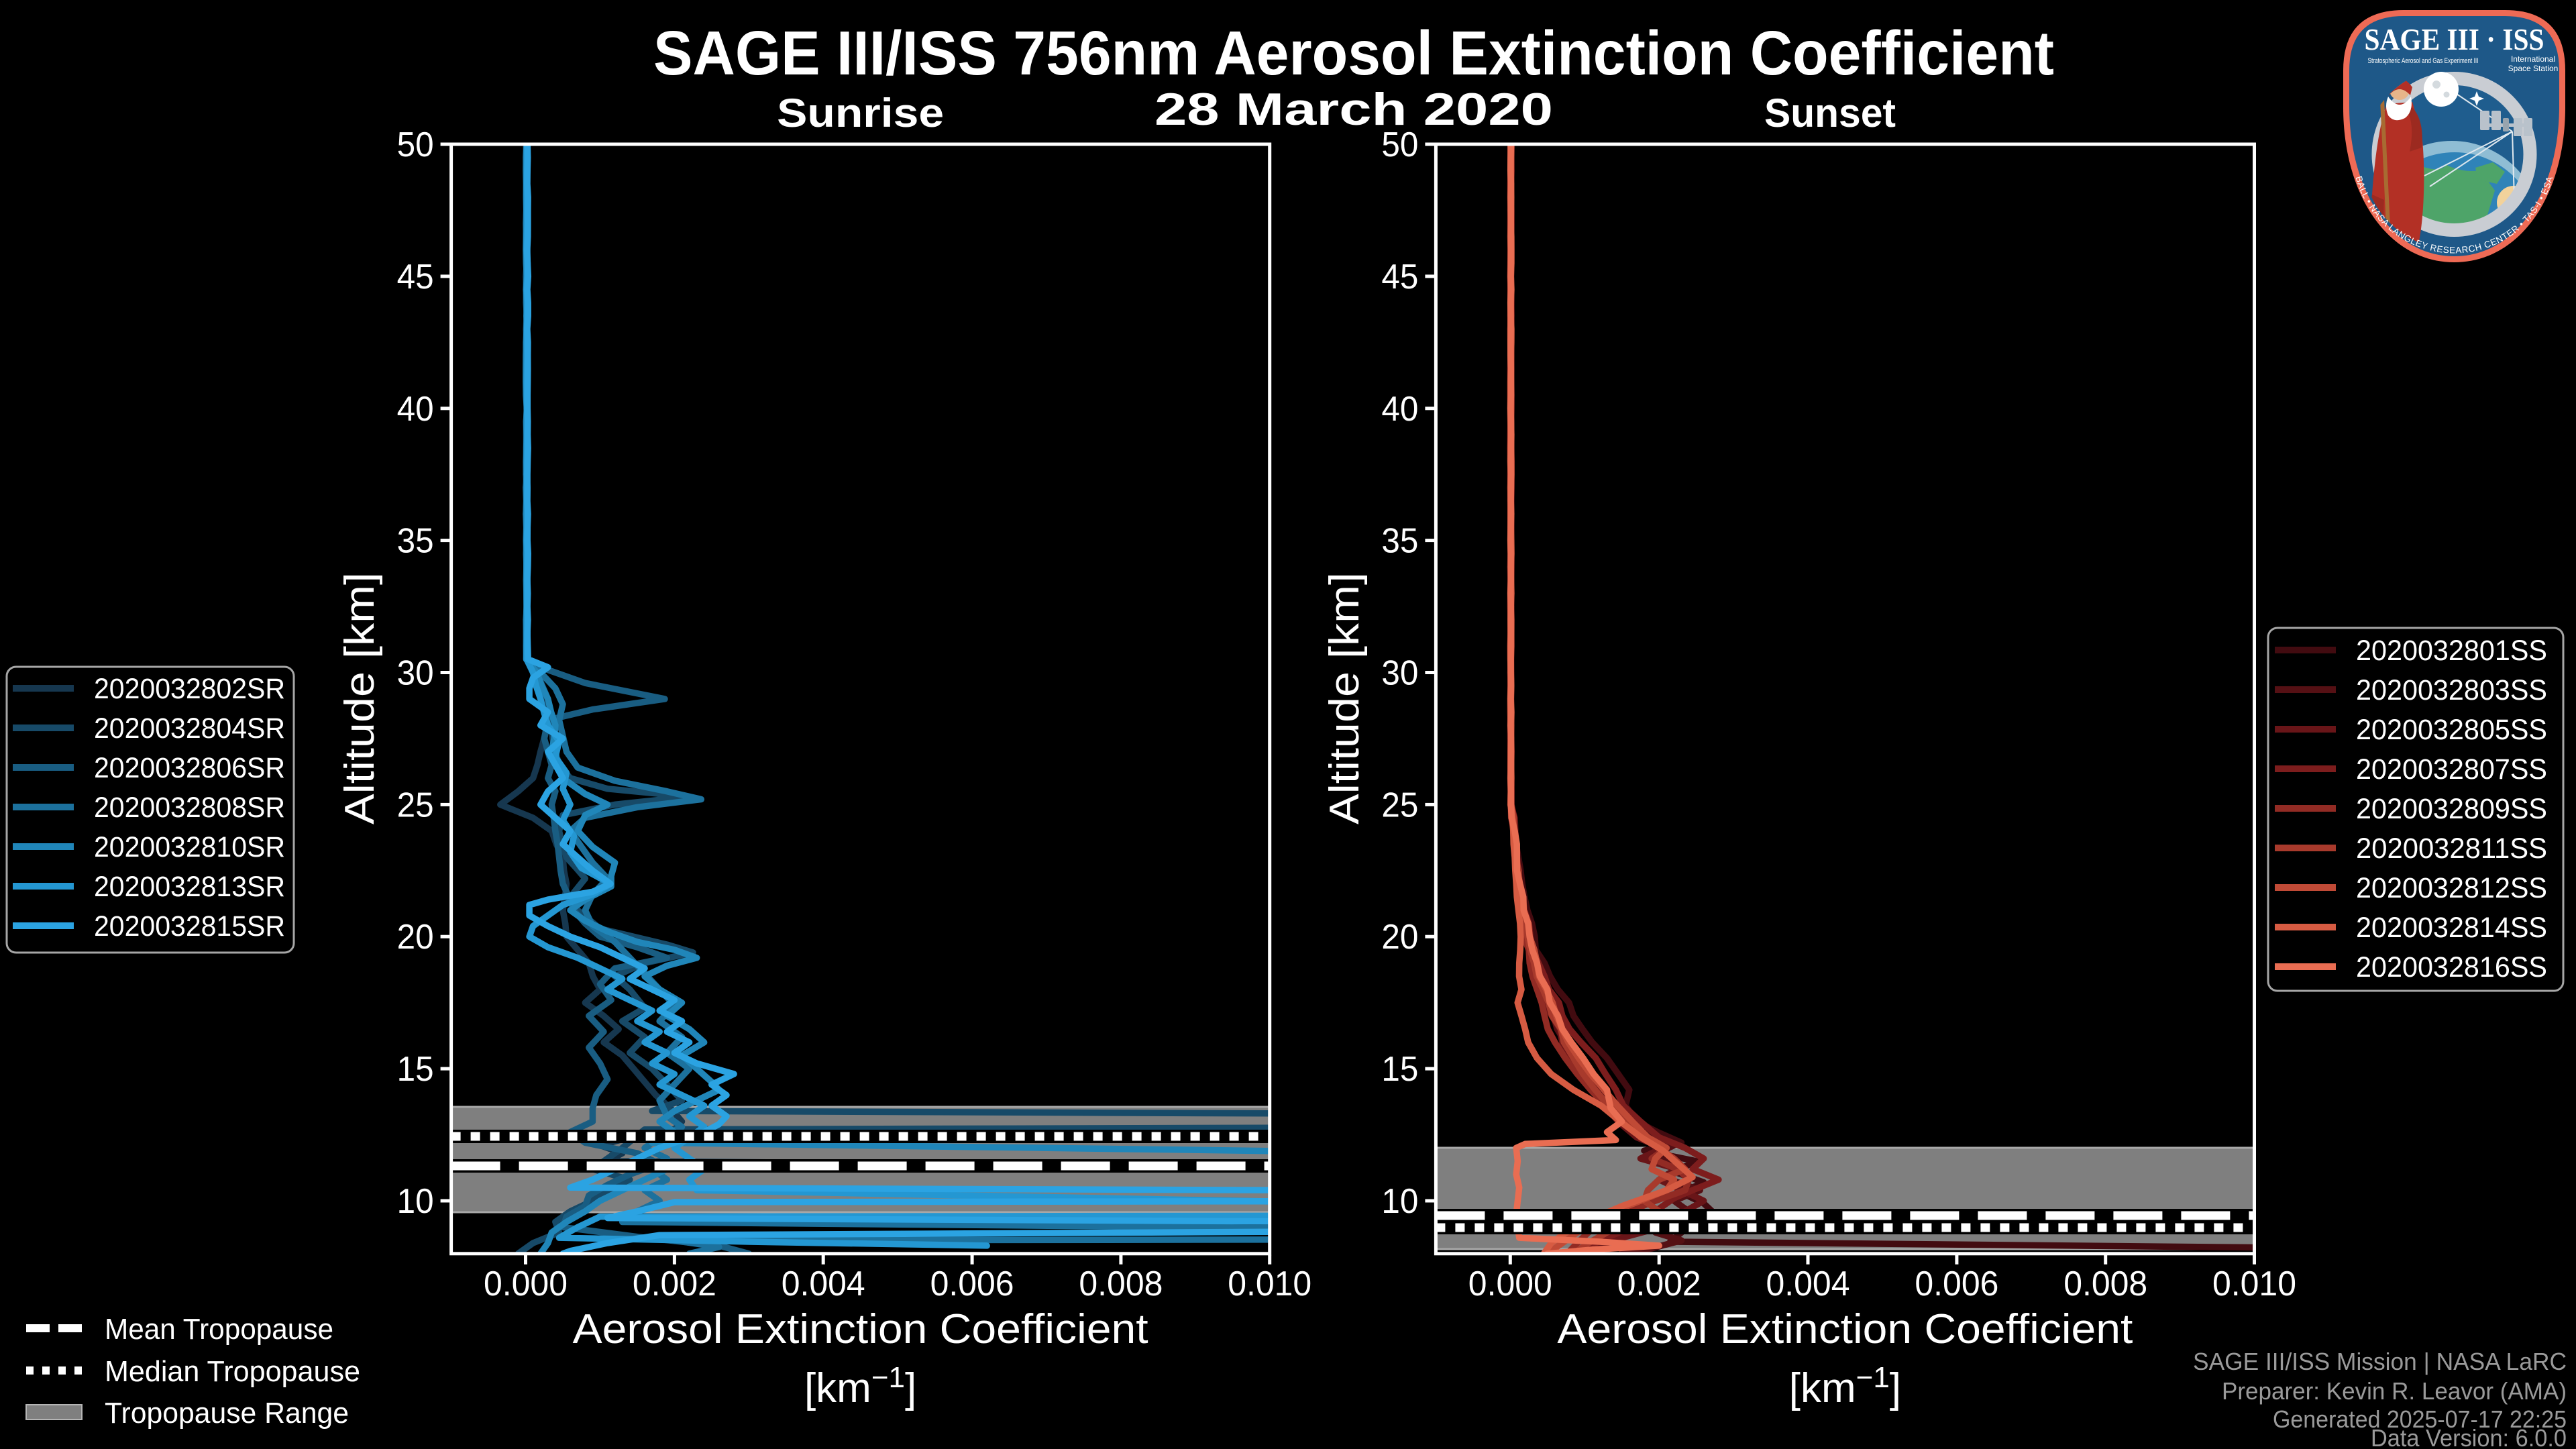 This screenshot has height=1449, width=2576. What do you see at coordinates (2380, 1361) in the screenshot?
I see `svg-text:SAGE III/ISS Mission | NASA La: SAGE III/ISS Mission | NASA LaRC` at bounding box center [2380, 1361].